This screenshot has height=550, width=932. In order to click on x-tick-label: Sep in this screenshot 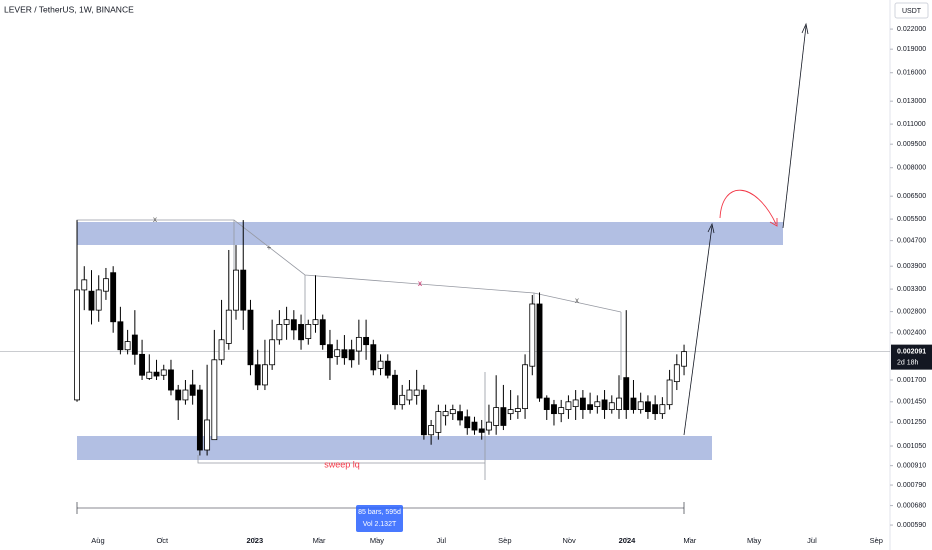, I will do `click(504, 540)`.